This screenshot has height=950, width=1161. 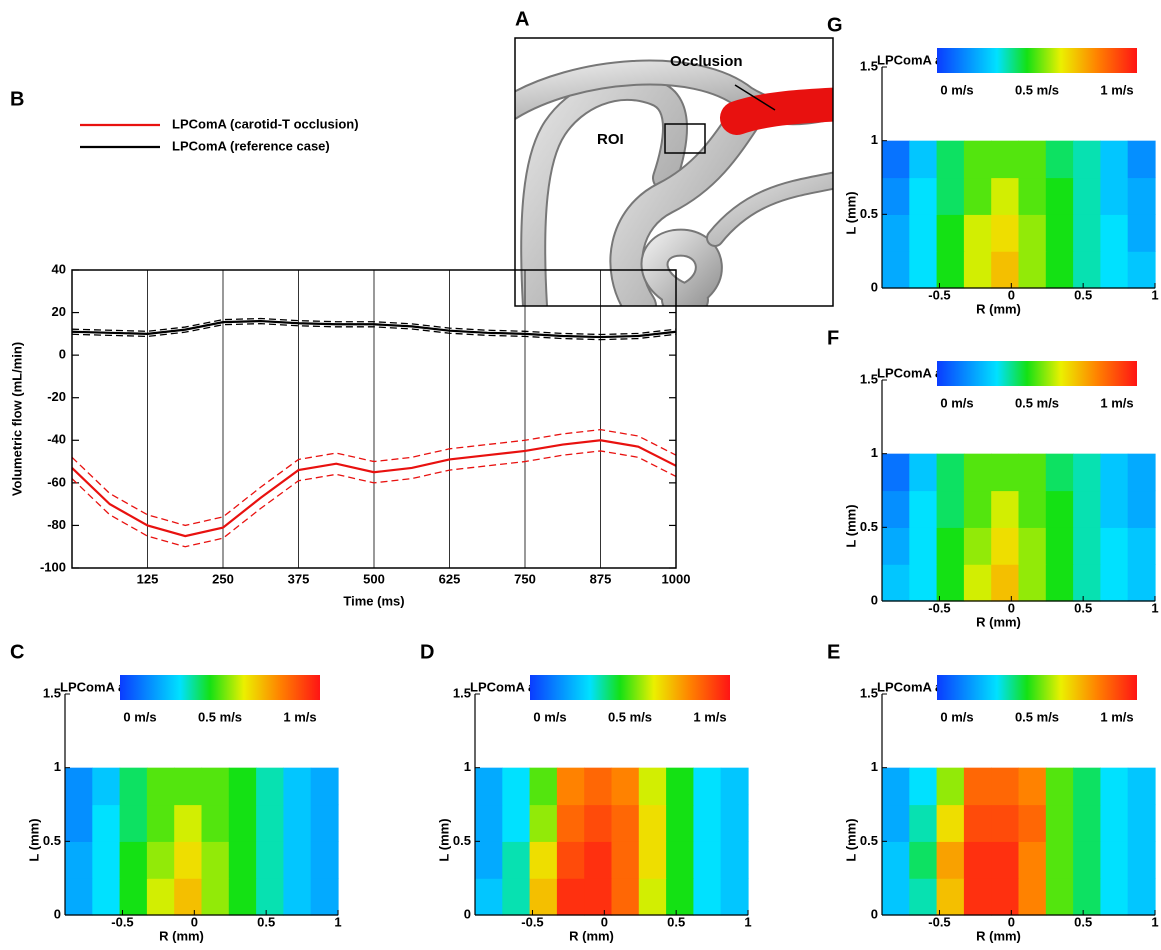 I want to click on y-axis-label: Volumetric flow (mL/min), so click(x=16, y=419).